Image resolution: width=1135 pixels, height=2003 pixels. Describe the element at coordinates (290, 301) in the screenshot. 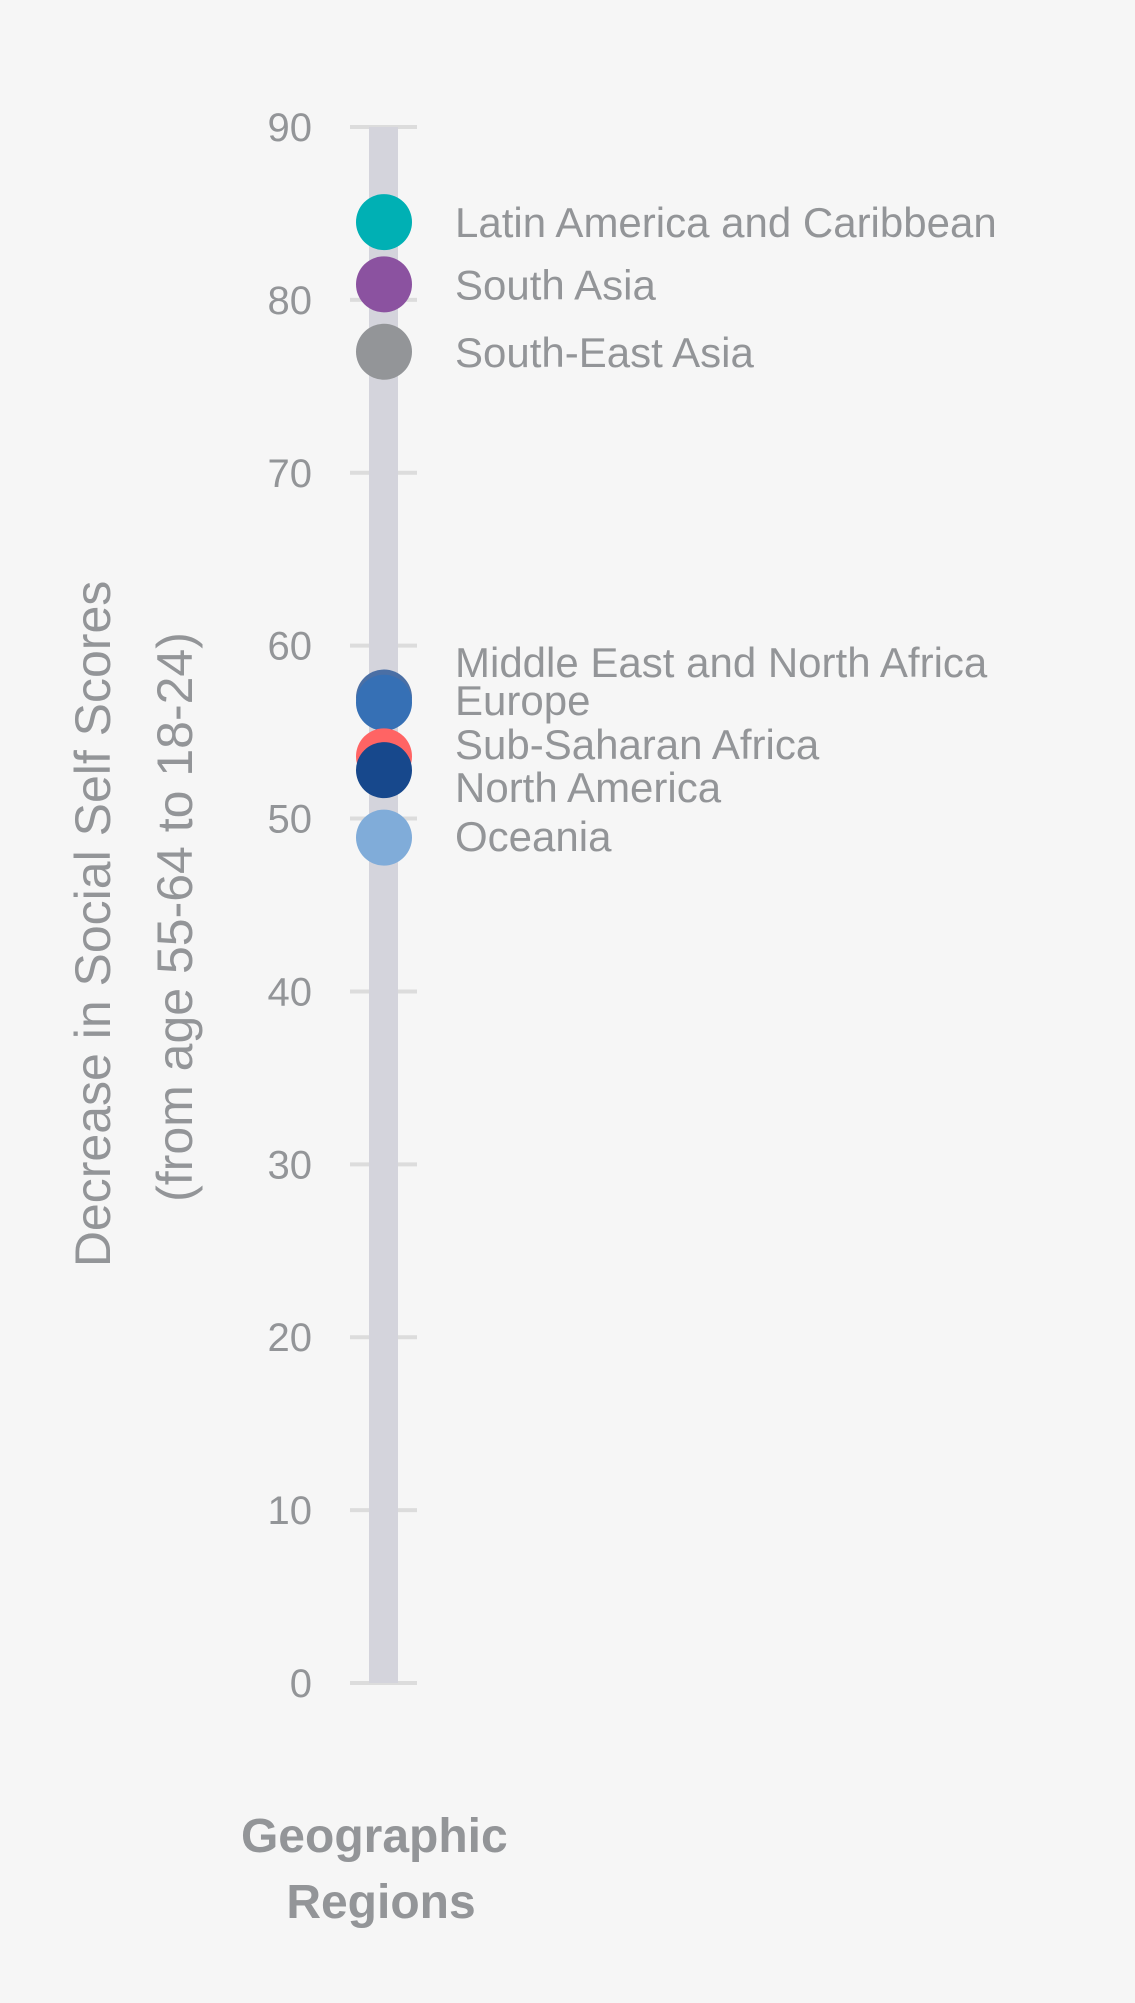

I see `y-tick-label: 80` at that location.